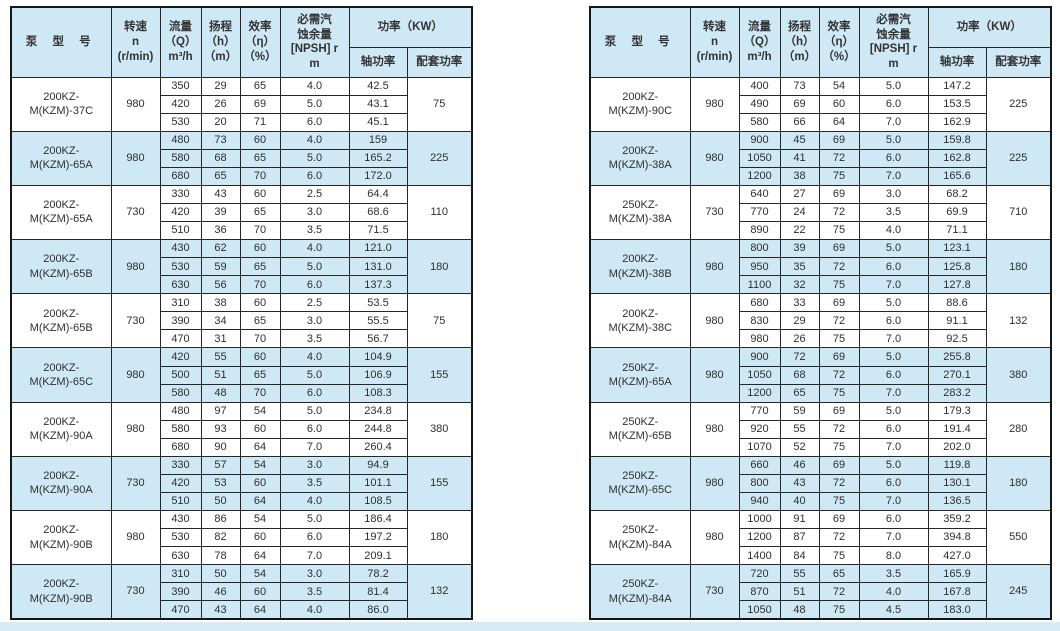  What do you see at coordinates (180, 194) in the screenshot?
I see `flow-cell: 330` at bounding box center [180, 194].